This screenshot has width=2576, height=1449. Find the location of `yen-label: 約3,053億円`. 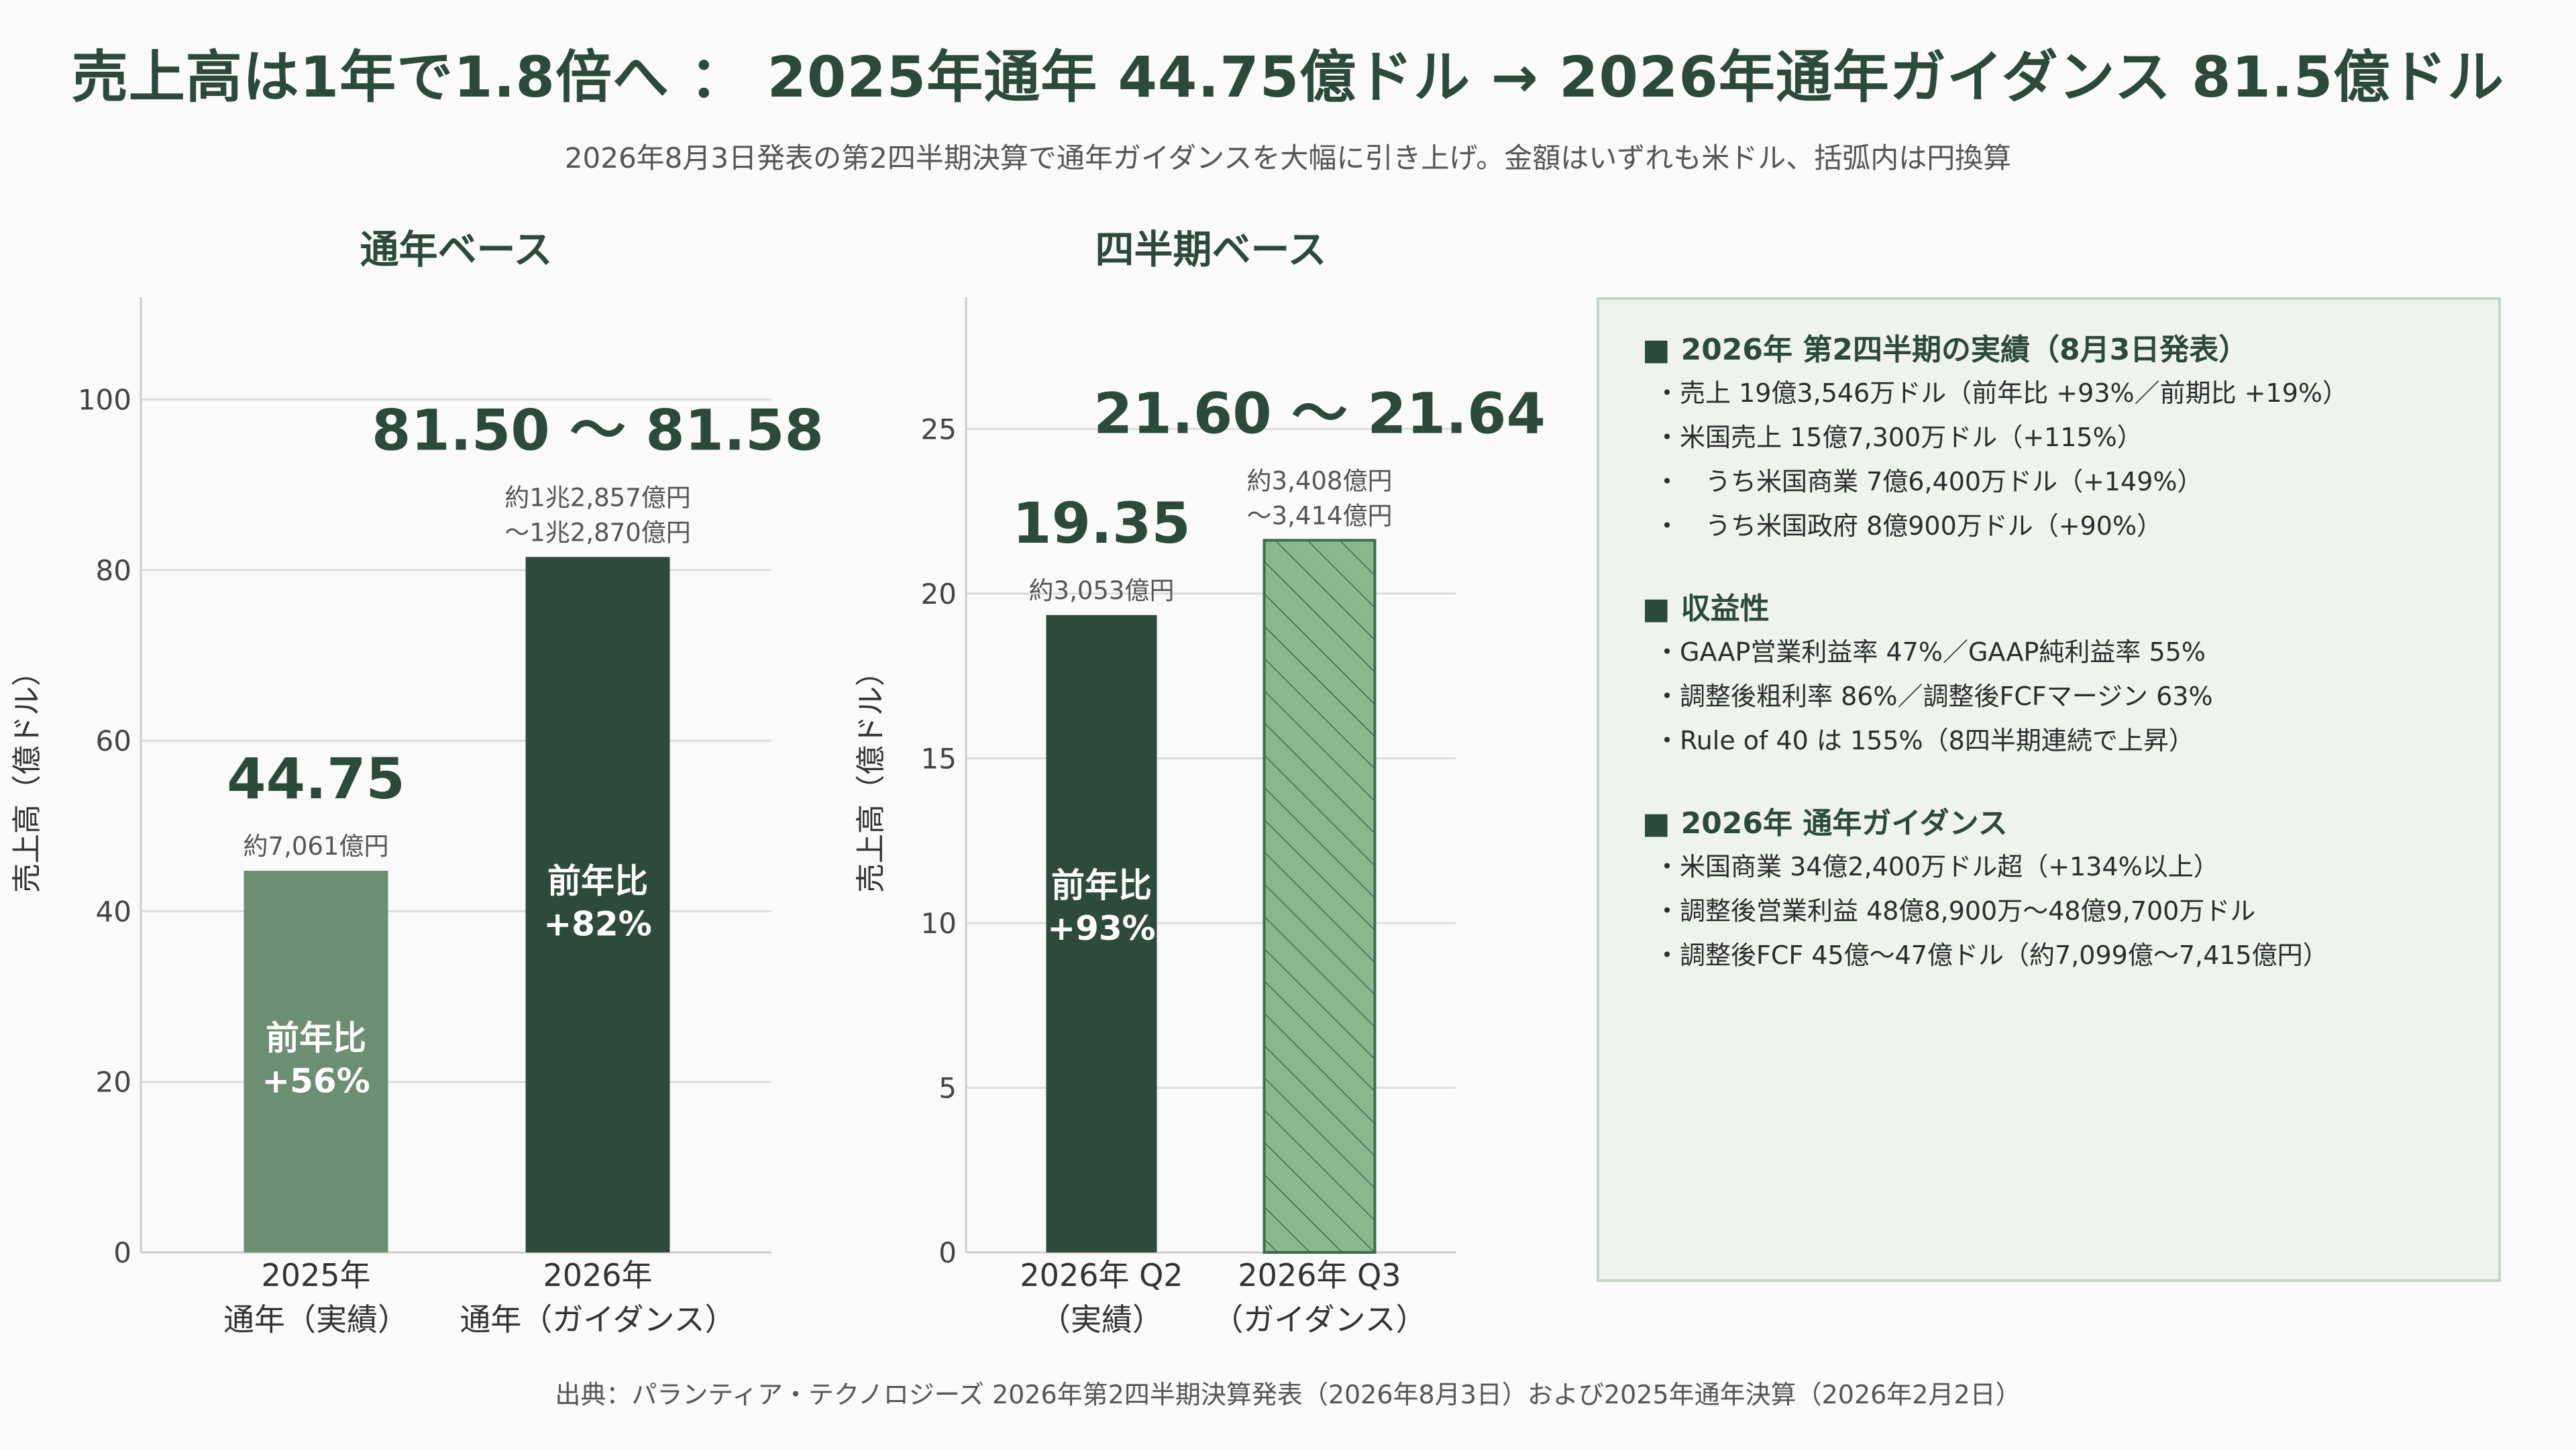

yen-label: 約3,053億円 is located at coordinates (1102, 590).